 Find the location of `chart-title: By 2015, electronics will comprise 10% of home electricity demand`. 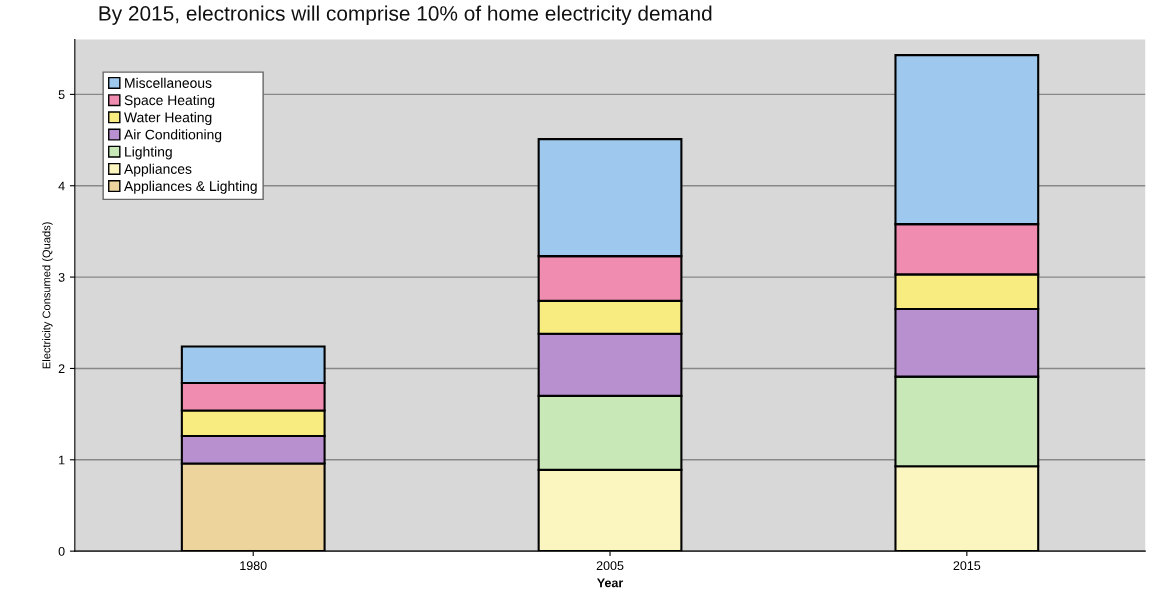

chart-title: By 2015, electronics will comprise 10% of home electricity demand is located at coordinates (405, 15).